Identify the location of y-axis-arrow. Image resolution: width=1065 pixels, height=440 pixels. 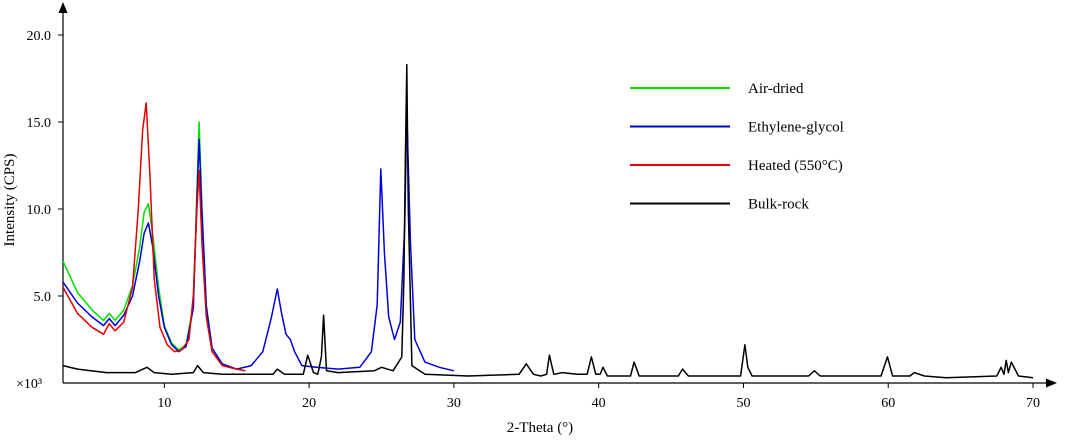
(63, 7).